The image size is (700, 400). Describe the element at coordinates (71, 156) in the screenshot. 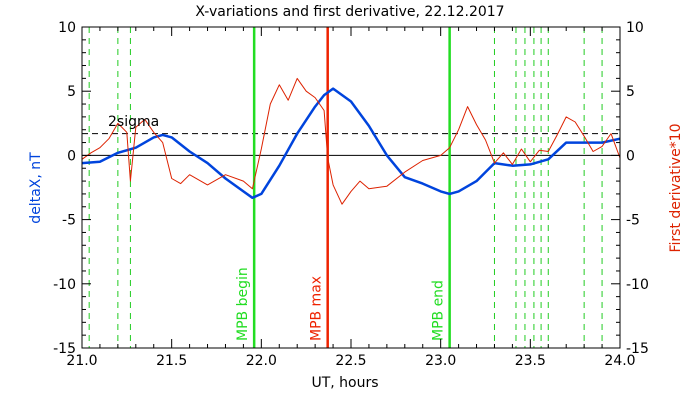

I see `y-tick-label-left: 0` at that location.